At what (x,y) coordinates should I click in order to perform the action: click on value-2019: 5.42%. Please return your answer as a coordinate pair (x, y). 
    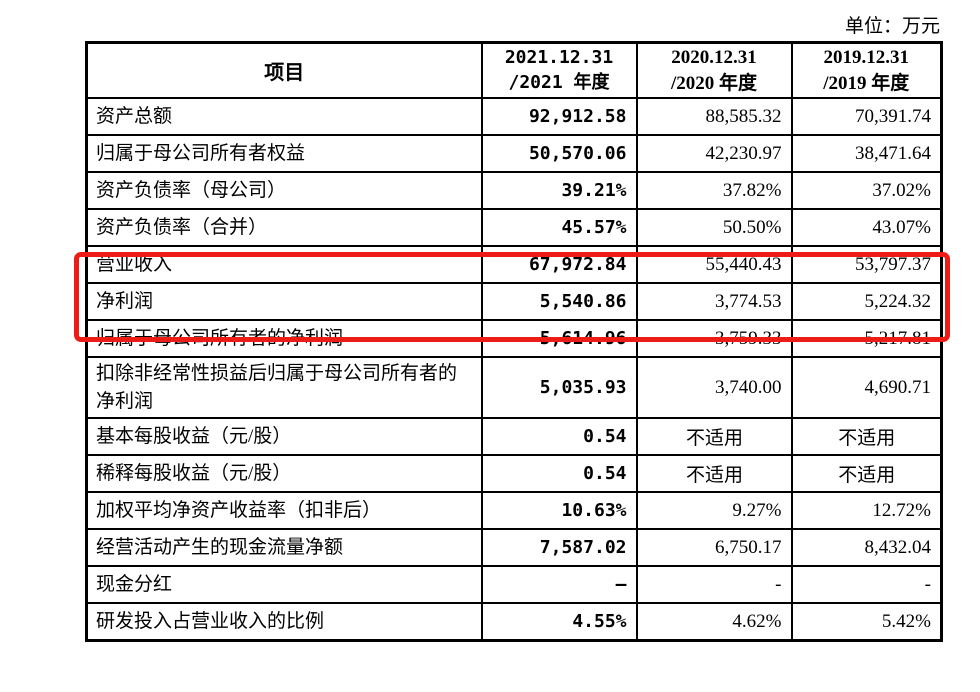
    Looking at the image, I should click on (866, 622).